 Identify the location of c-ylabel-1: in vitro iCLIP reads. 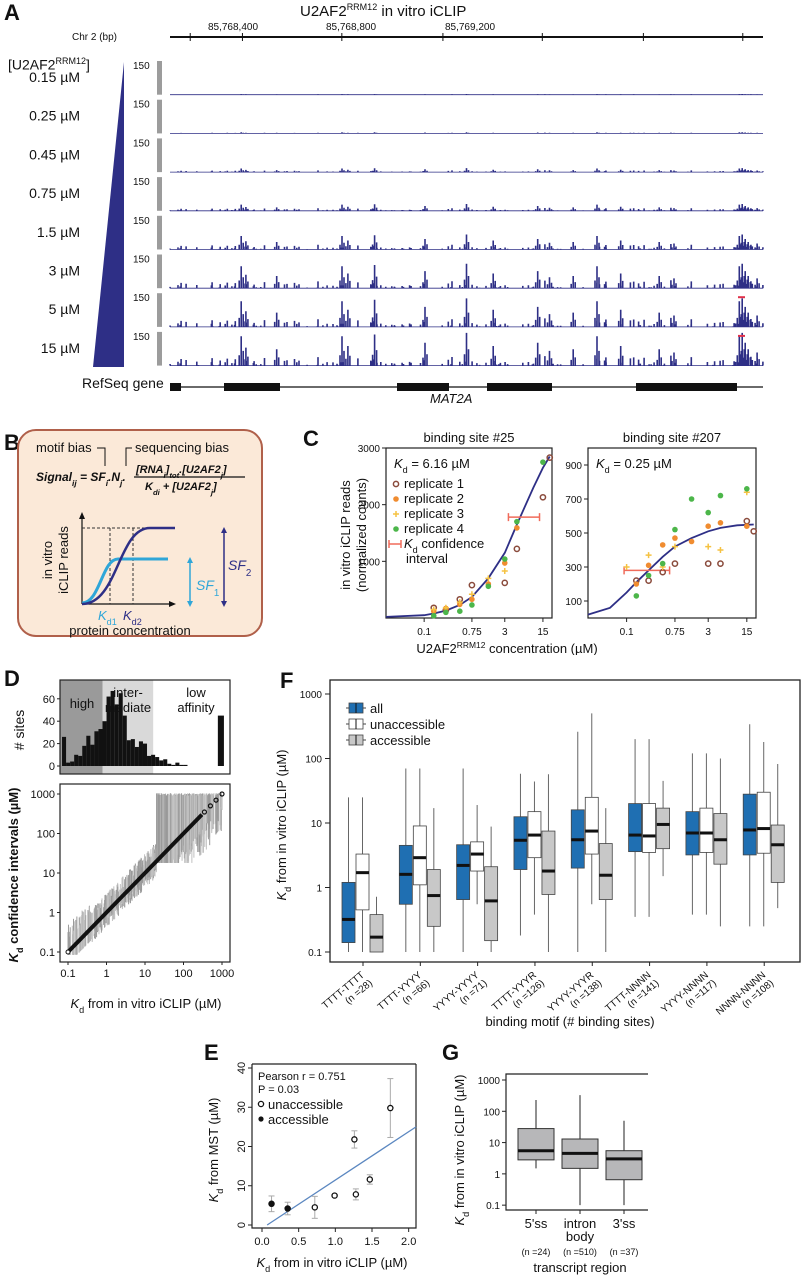
(345, 535).